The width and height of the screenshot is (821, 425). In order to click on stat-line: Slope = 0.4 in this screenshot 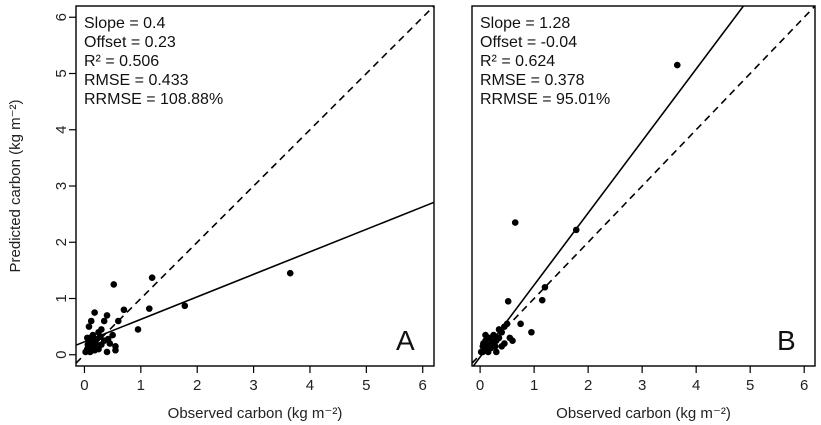, I will do `click(125, 23)`.